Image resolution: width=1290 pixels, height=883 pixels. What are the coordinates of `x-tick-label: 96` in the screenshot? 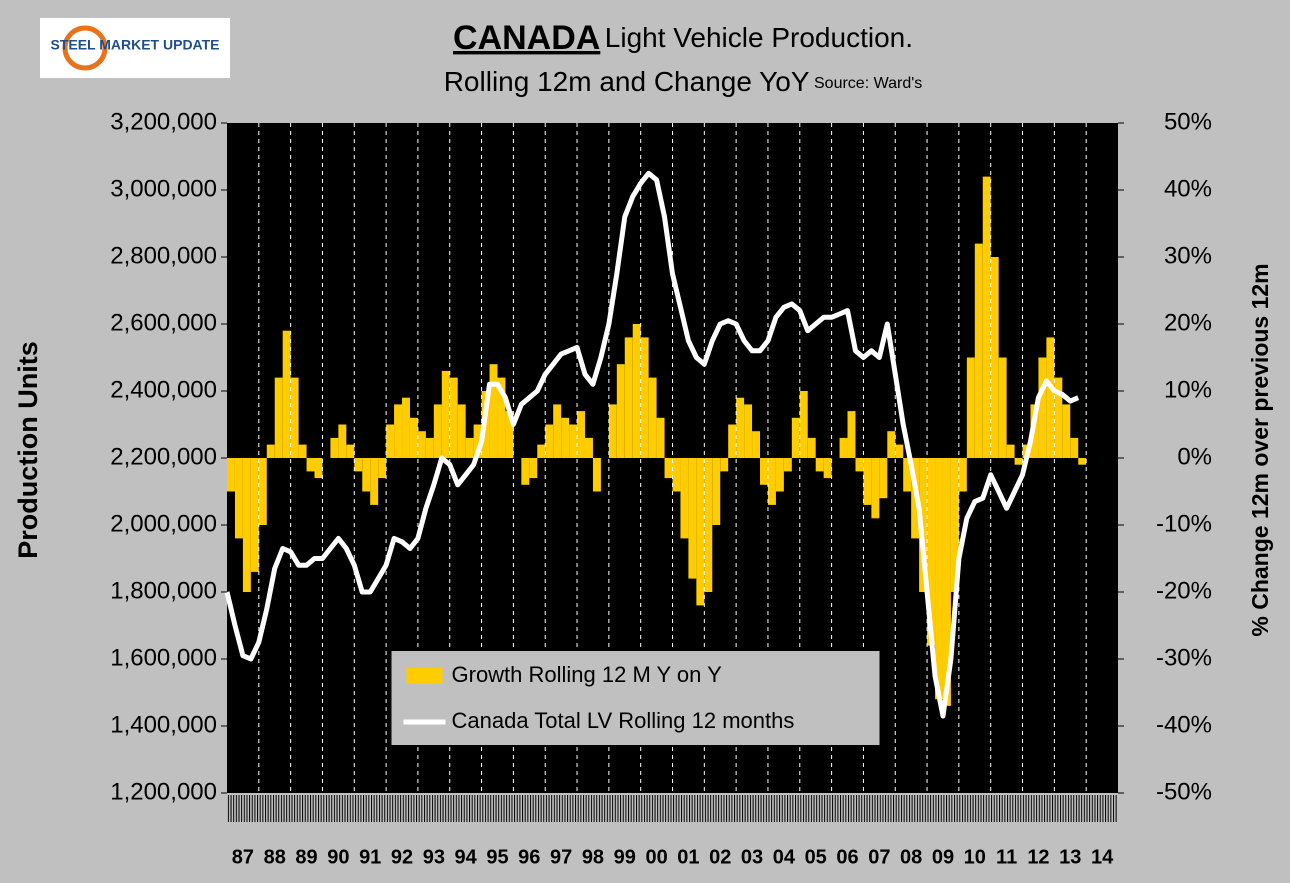 It's located at (529, 857).